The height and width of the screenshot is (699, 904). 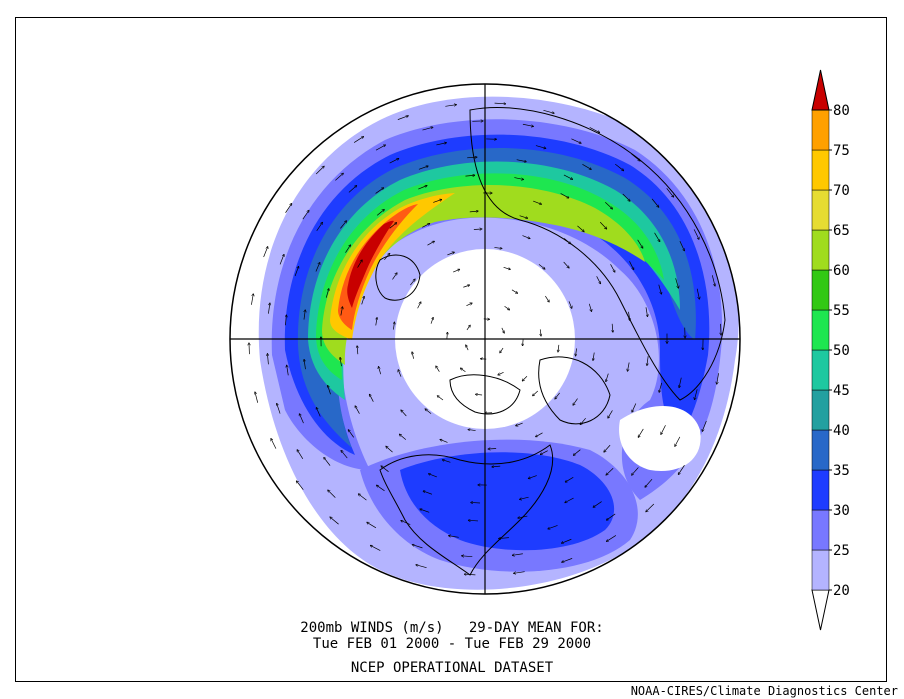 What do you see at coordinates (841, 431) in the screenshot?
I see `colorbar-tick-label: 40` at bounding box center [841, 431].